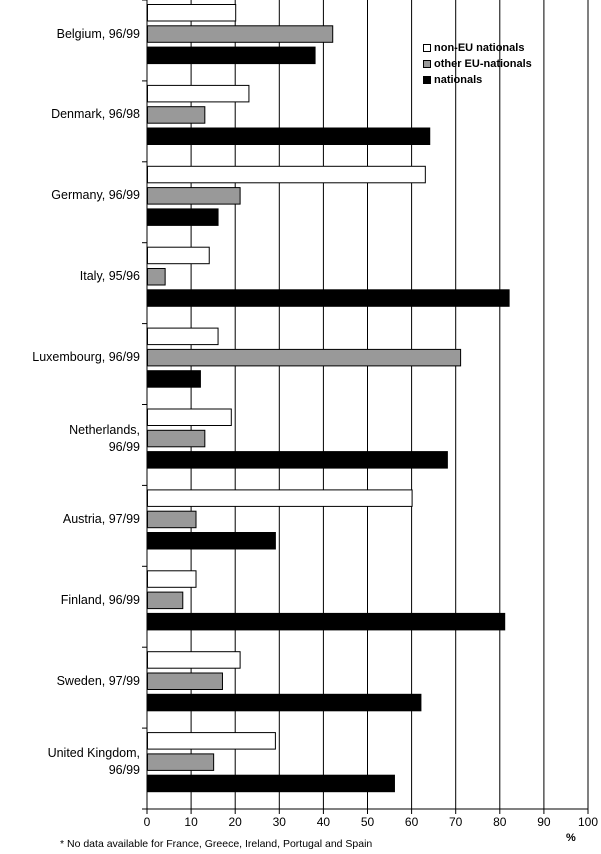  I want to click on category-label: Belgium, 96/99, so click(98, 33).